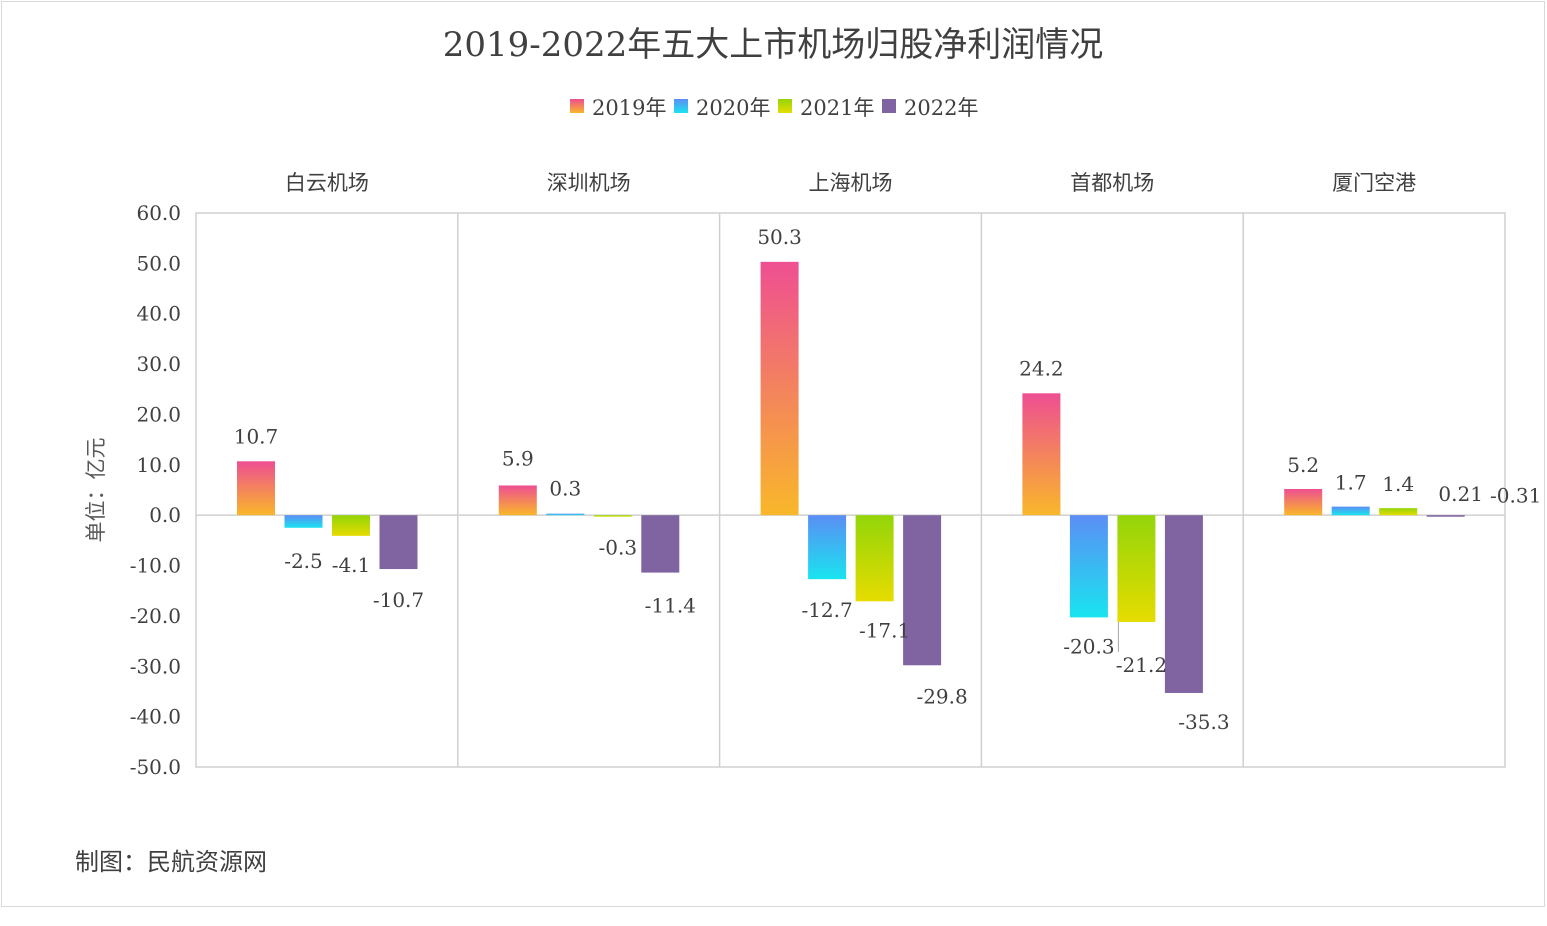 This screenshot has height=926, width=1547. Describe the element at coordinates (96, 490) in the screenshot. I see `y-axis-label: 单位：亿元` at that location.